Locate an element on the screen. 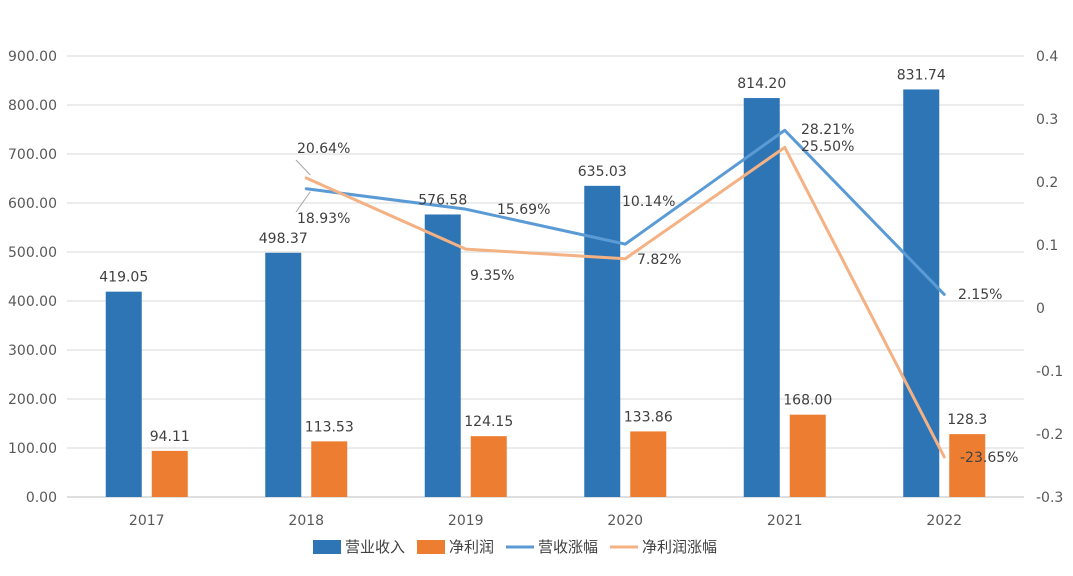 This screenshot has height=576, width=1073. x-tick-label: 2020 is located at coordinates (625, 521).